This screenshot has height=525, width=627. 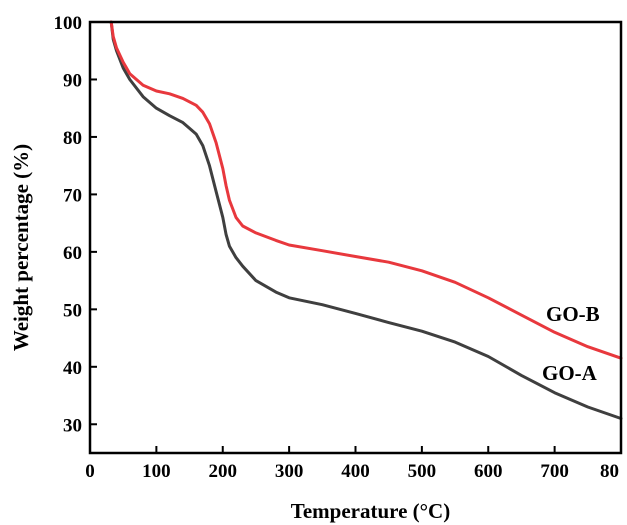 What do you see at coordinates (422, 471) in the screenshot?
I see `x-tick-label: 500` at bounding box center [422, 471].